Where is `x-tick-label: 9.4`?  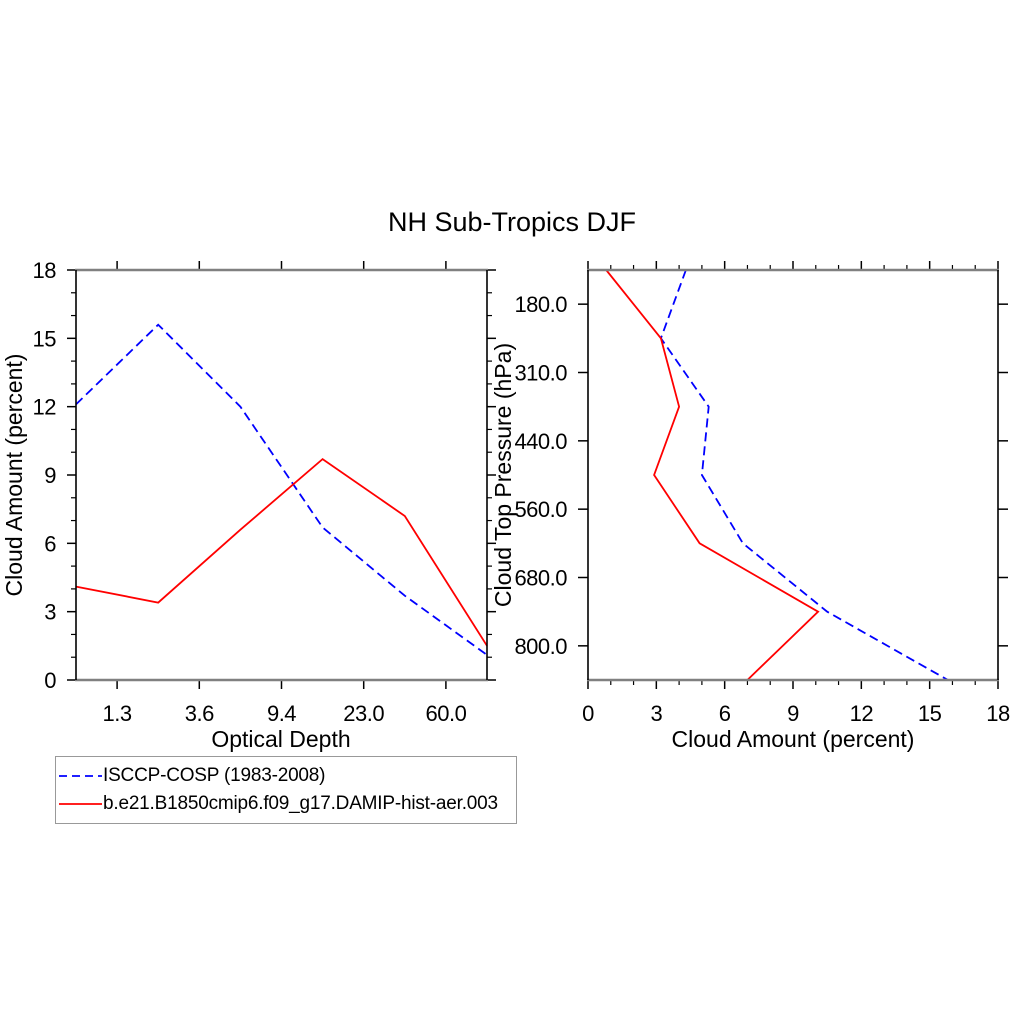
x-tick-label: 9.4 is located at coordinates (281, 713).